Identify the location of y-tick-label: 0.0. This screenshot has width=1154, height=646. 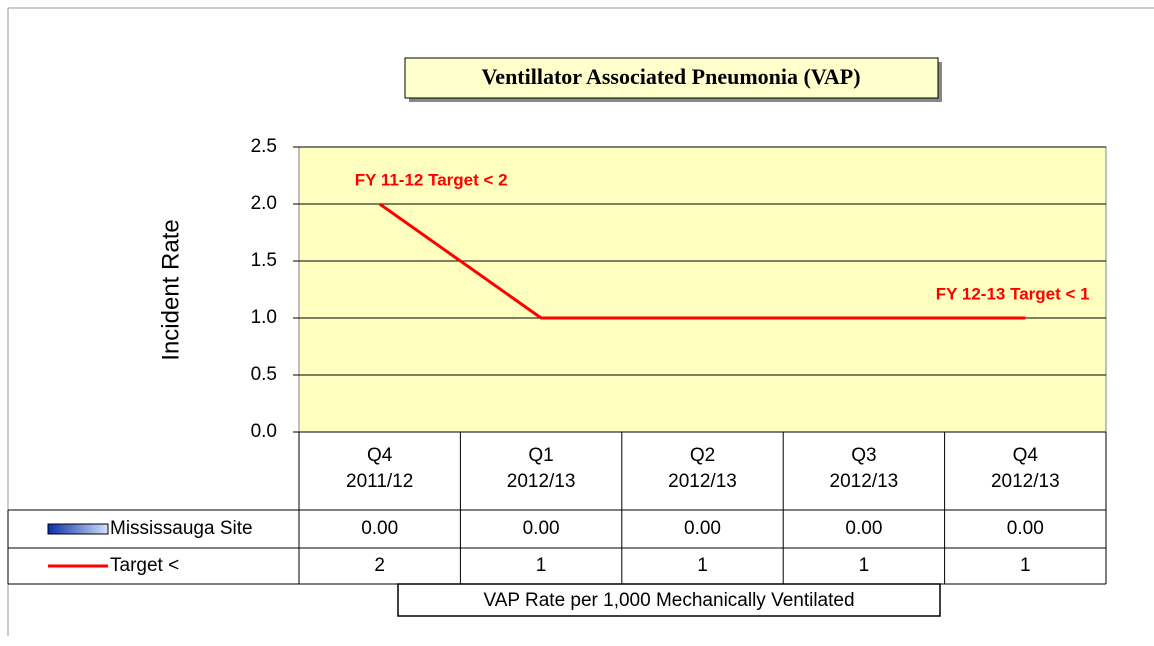
(264, 431).